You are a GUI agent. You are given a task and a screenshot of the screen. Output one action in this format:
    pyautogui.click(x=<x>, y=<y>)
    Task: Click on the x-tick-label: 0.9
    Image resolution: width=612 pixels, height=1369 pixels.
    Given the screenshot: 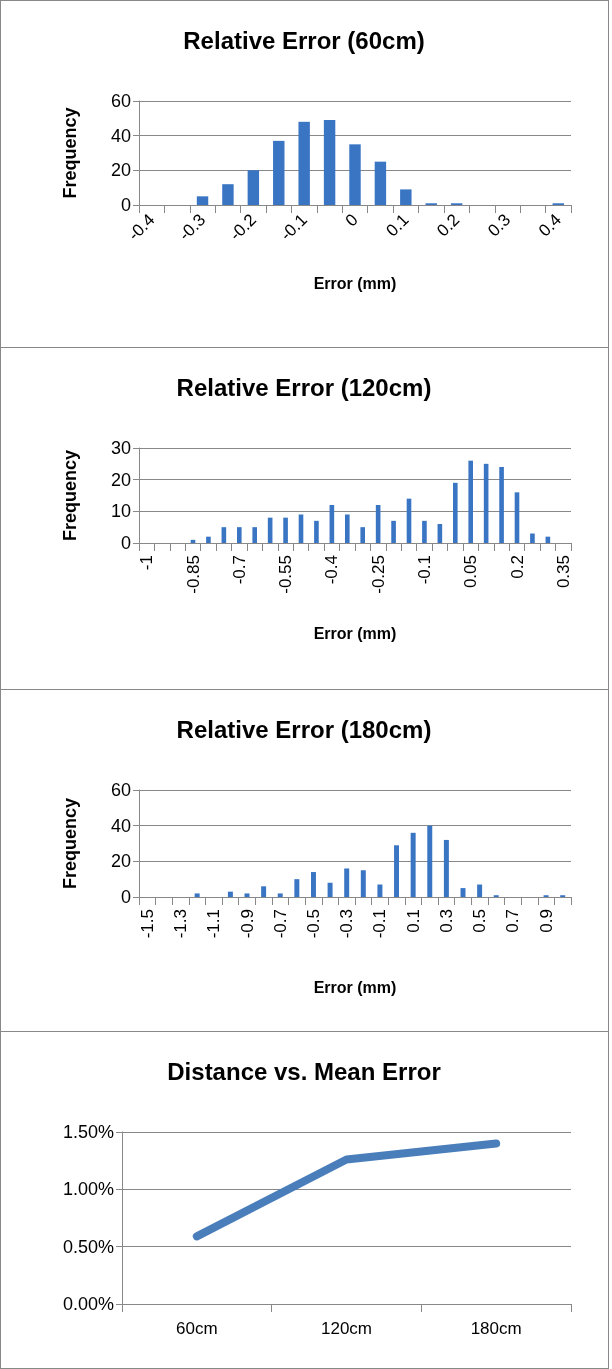 What is the action you would take?
    pyautogui.click(x=546, y=921)
    